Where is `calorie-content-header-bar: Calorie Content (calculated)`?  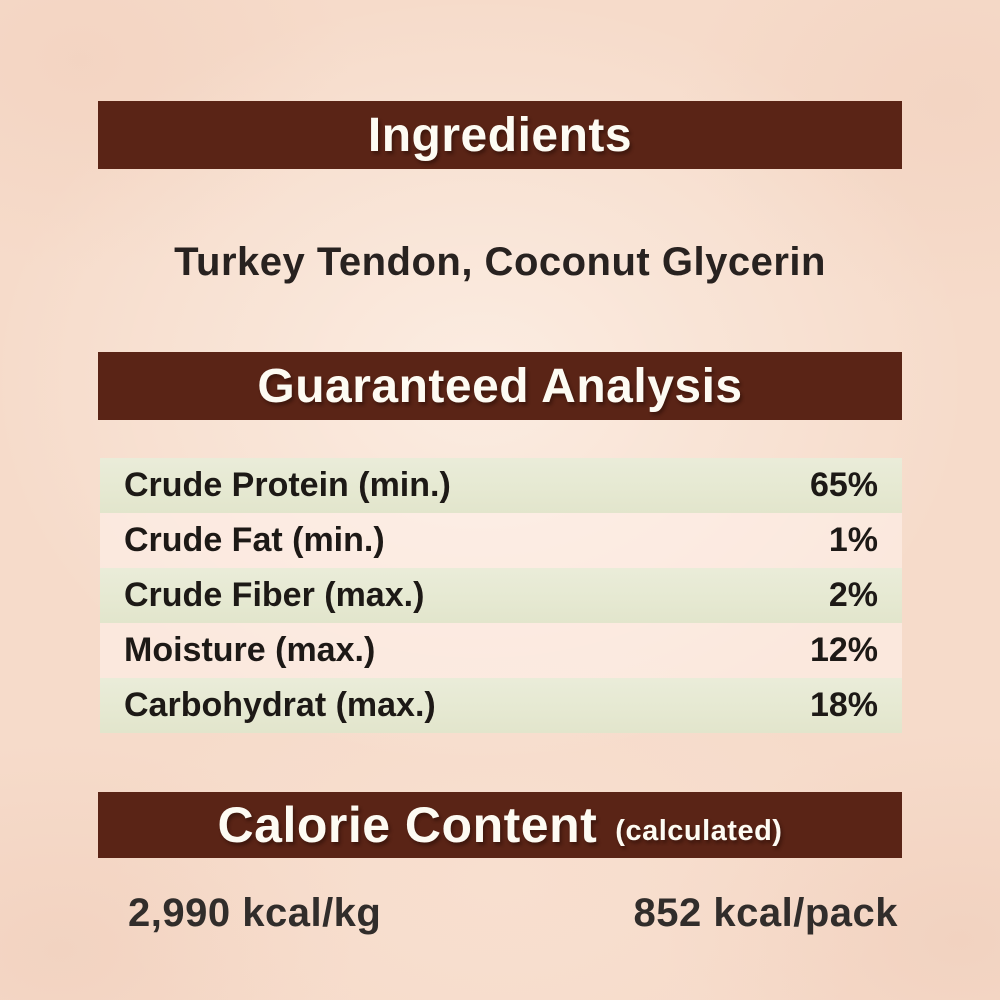
calorie-content-header-bar: Calorie Content (calculated) is located at coordinates (500, 825).